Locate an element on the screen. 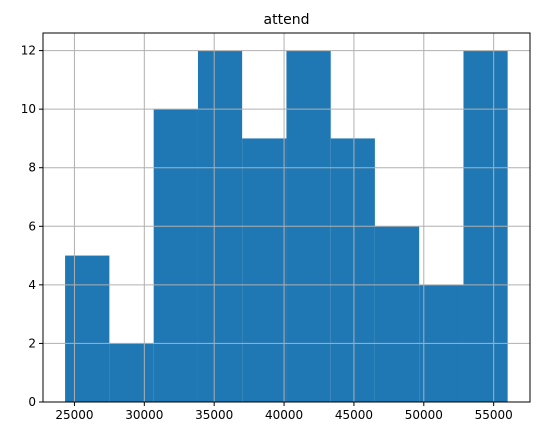  y-tick-label: 6 is located at coordinates (32, 226).